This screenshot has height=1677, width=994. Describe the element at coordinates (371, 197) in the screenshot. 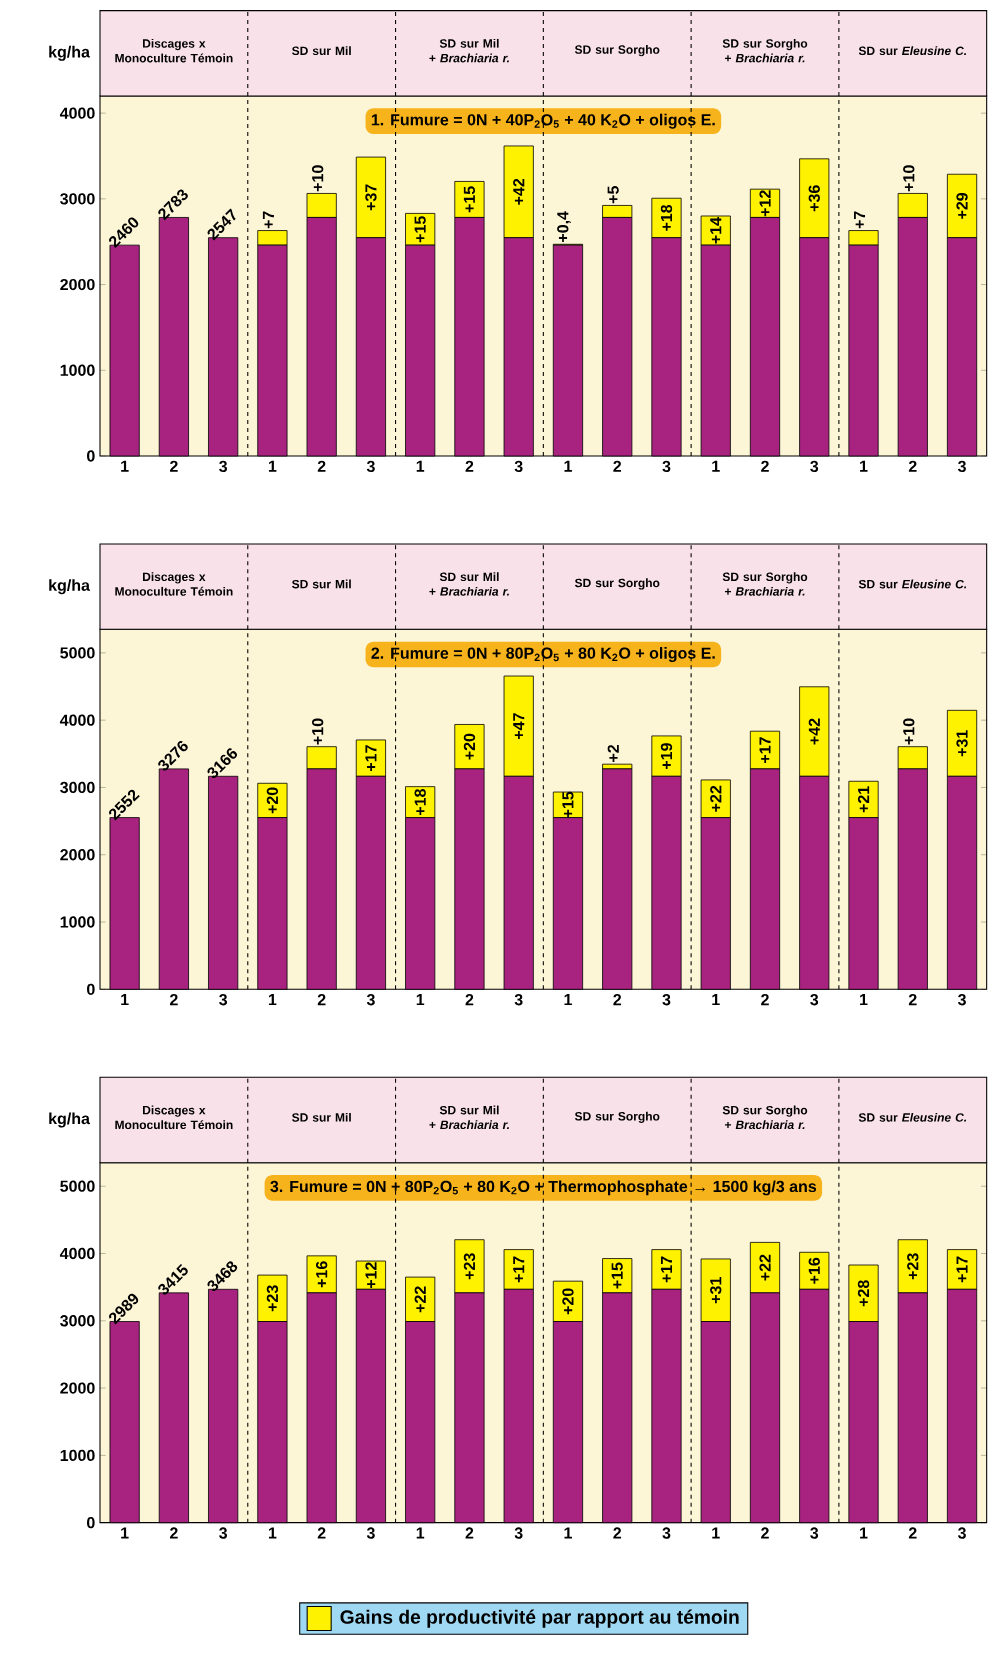

I see `annotation: +37` at that location.